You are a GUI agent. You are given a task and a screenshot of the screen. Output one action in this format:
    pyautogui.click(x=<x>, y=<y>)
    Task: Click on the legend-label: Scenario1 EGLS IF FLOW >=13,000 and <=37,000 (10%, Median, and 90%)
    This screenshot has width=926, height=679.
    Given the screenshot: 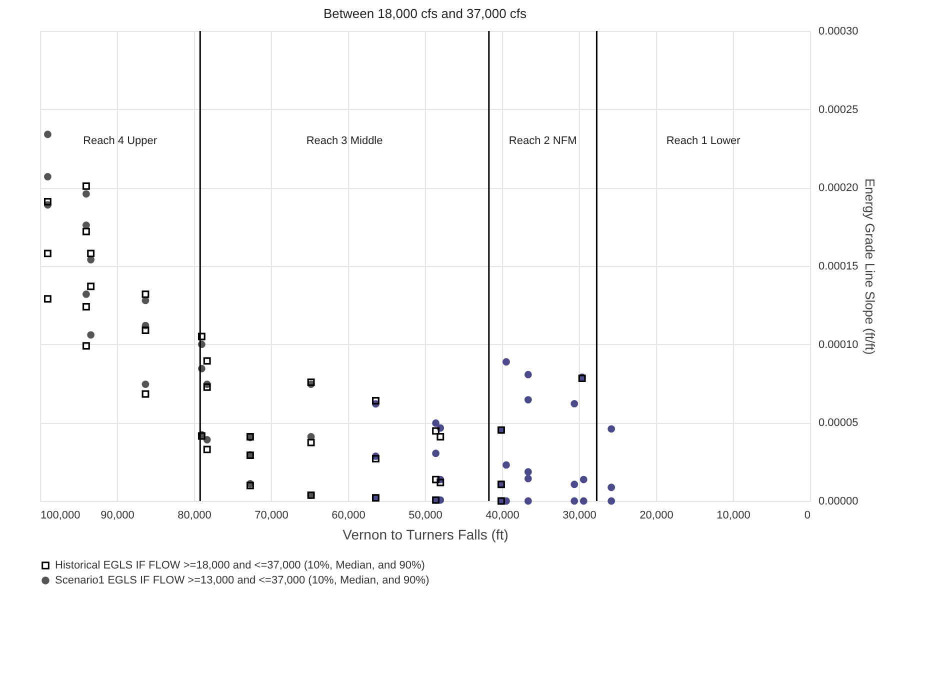 What is the action you would take?
    pyautogui.click(x=242, y=580)
    